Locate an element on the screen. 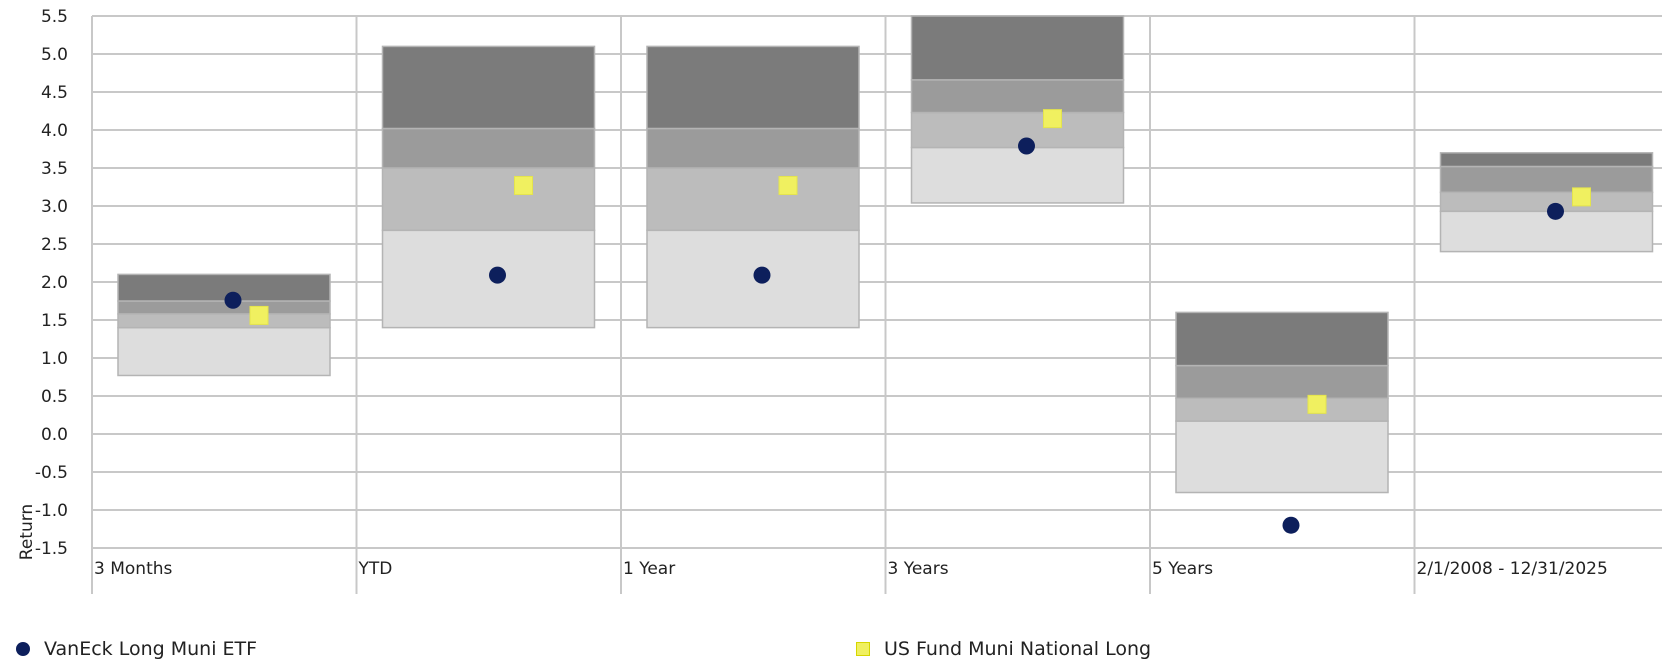 This screenshot has height=660, width=1662. y-tick-label: 4.5 is located at coordinates (54, 93).